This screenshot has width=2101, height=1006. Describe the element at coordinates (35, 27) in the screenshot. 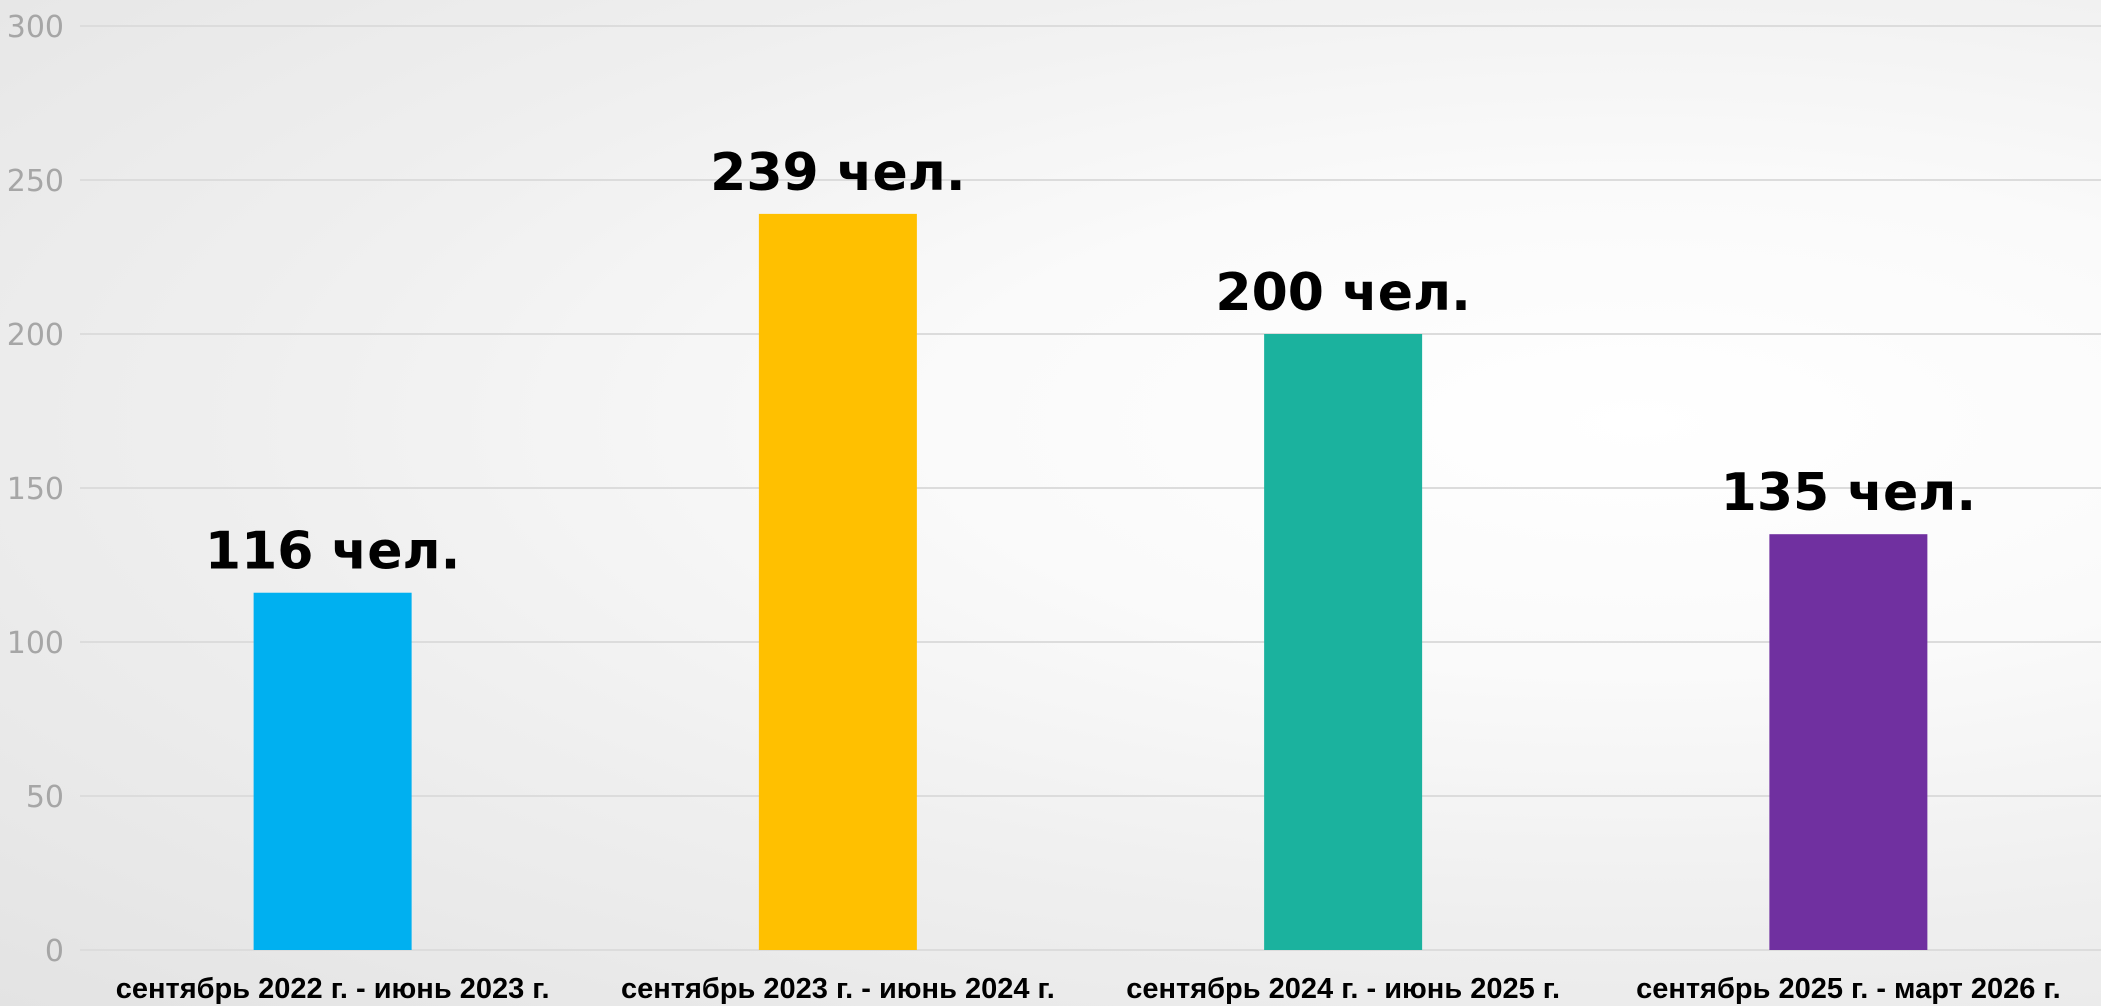

I see `y-tick-label: 300` at that location.